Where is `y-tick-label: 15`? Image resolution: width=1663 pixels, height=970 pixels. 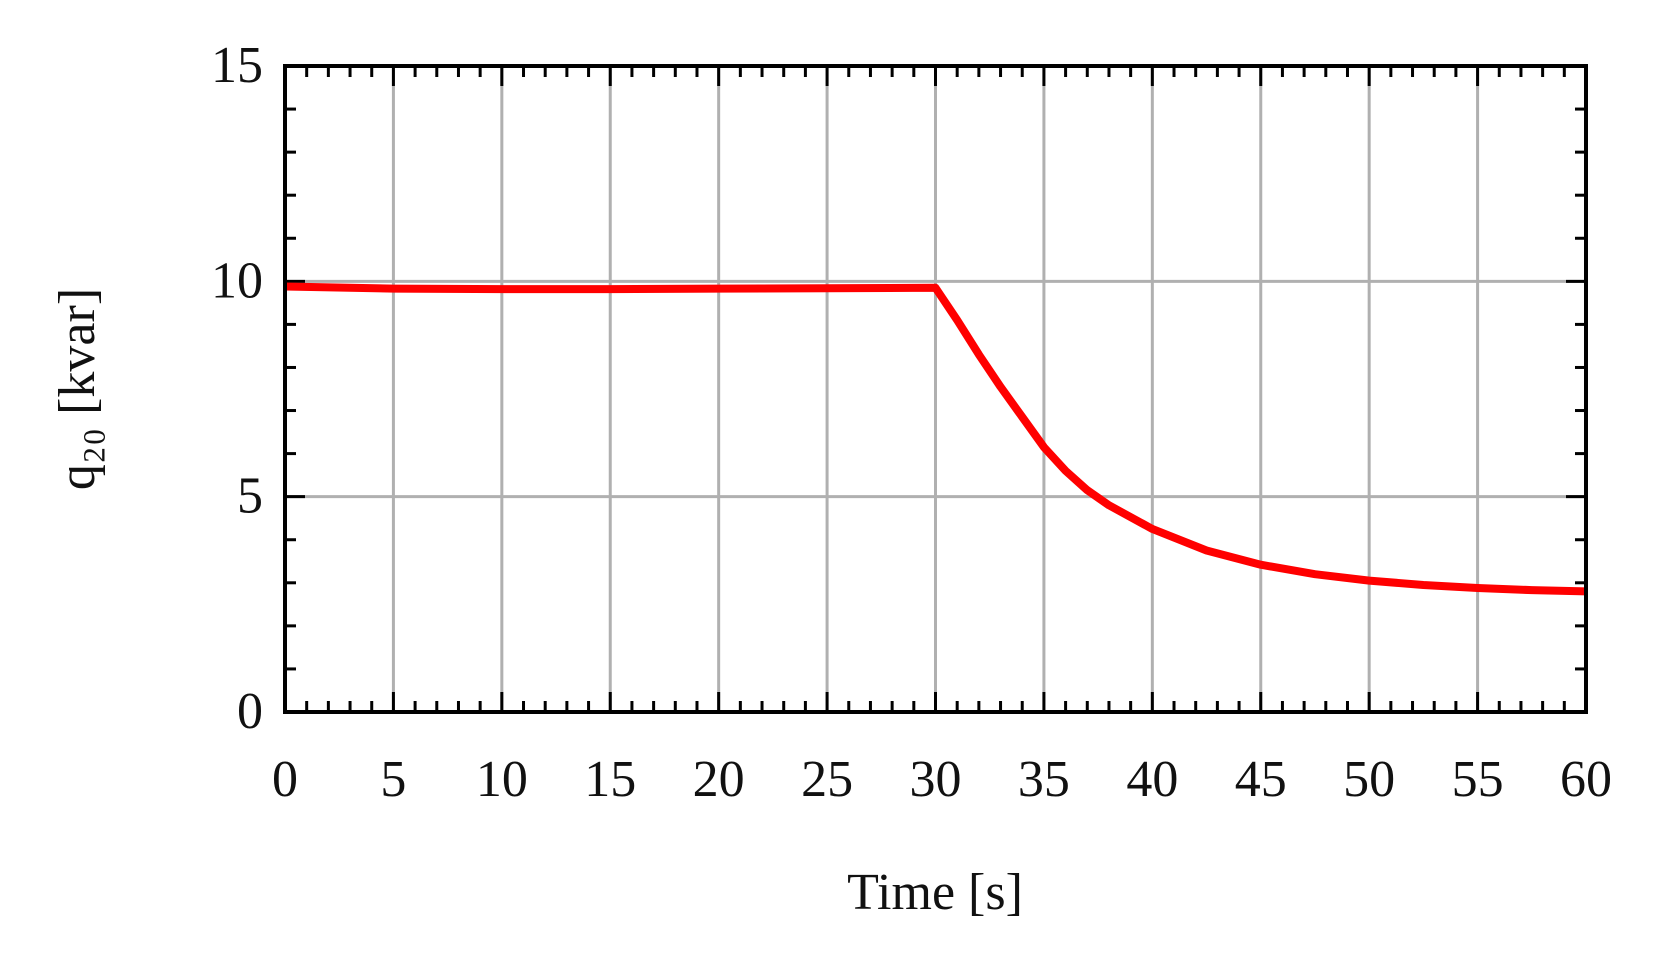
y-tick-label: 15 is located at coordinates (237, 65).